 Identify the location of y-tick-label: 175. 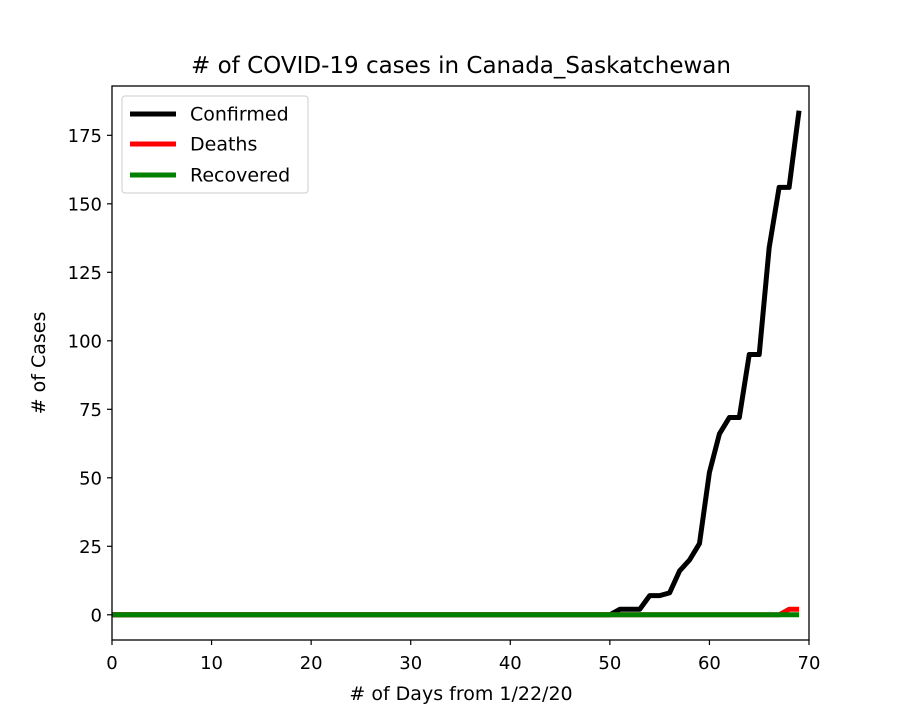
(85, 136).